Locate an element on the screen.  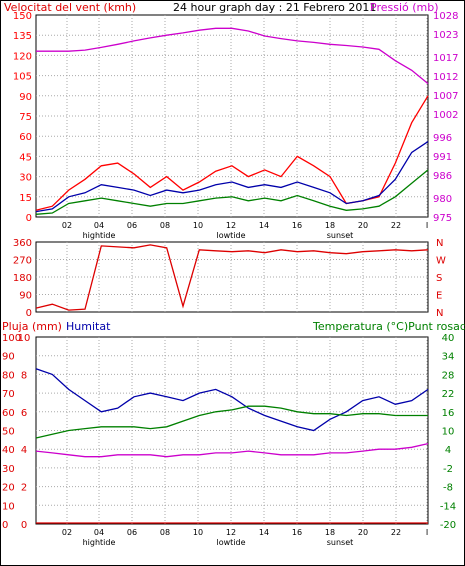
pressure-y-tick-label: 975 is located at coordinates (442, 218).